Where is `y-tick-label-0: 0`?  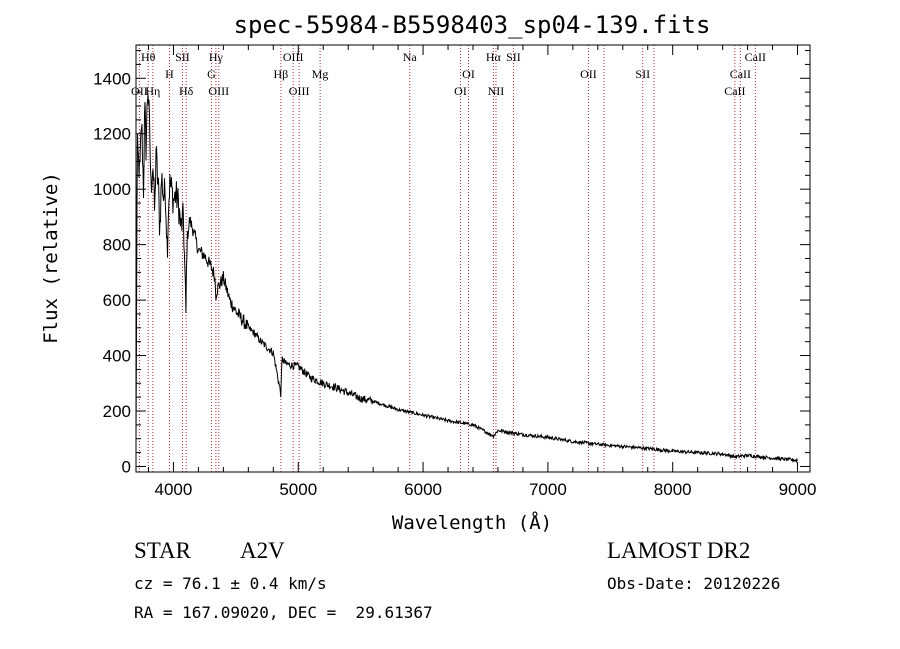
y-tick-label-0: 0 is located at coordinates (126, 466).